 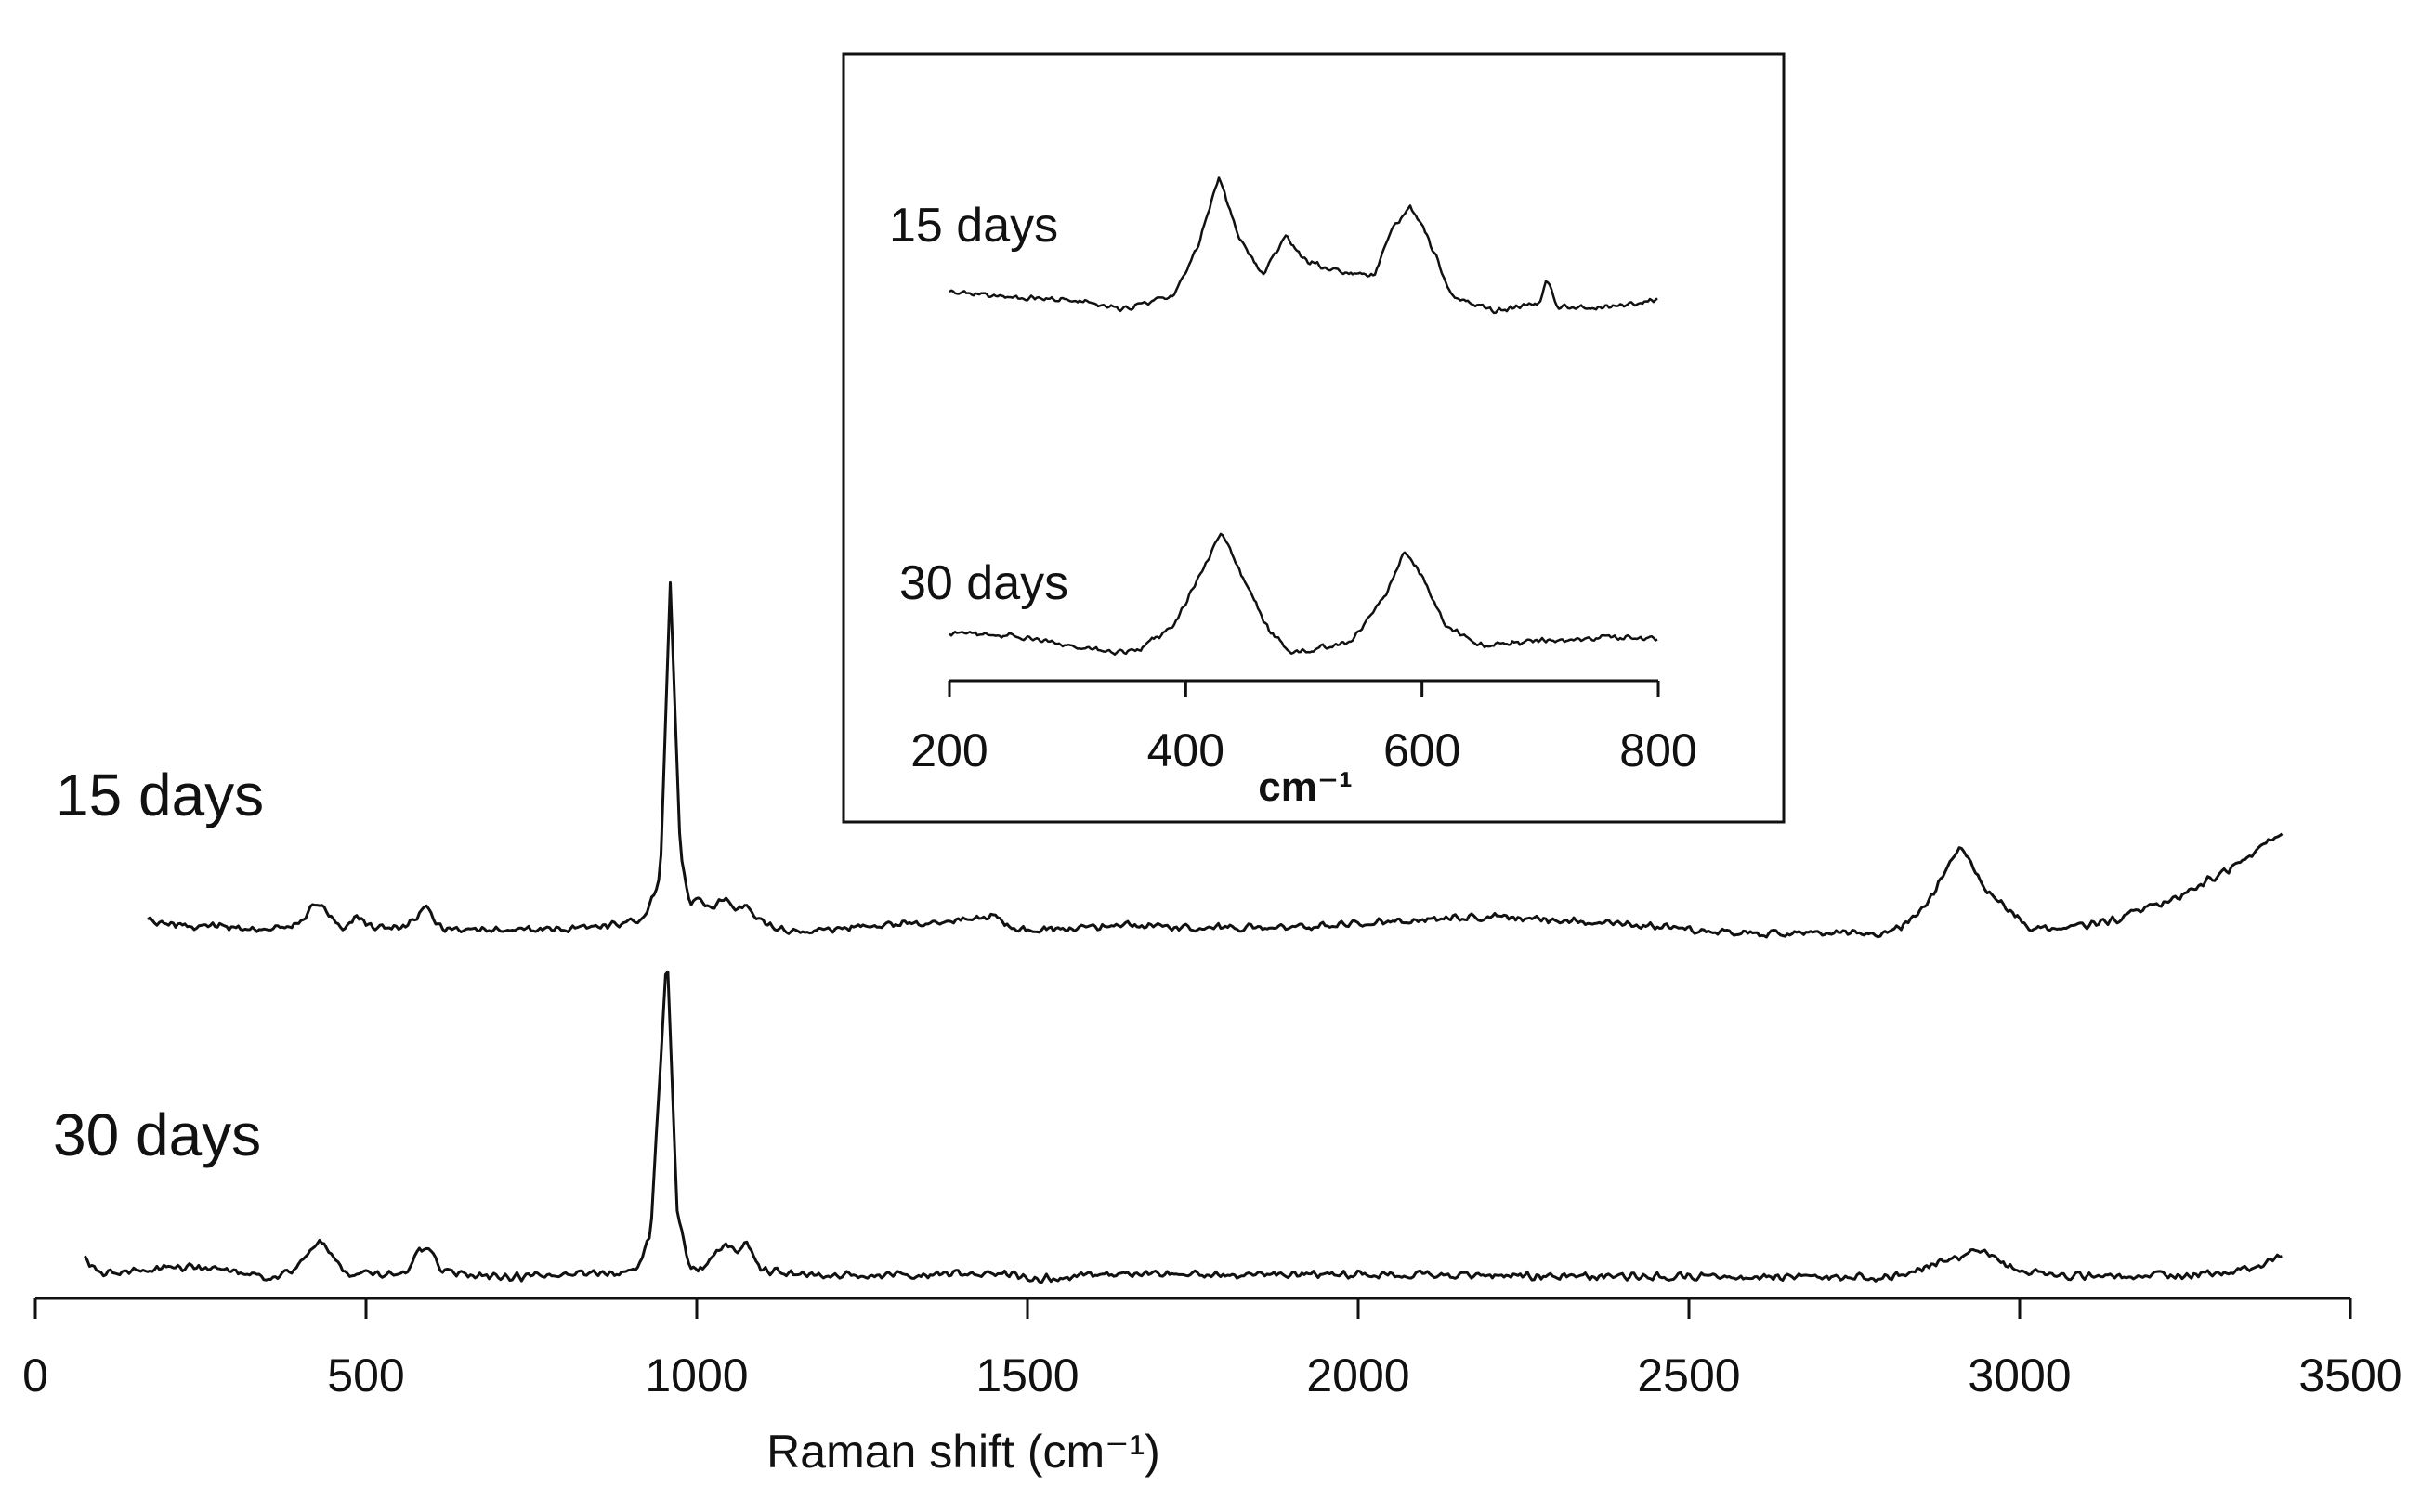 I want to click on series-label-15-days: 15 days, so click(x=160, y=795).